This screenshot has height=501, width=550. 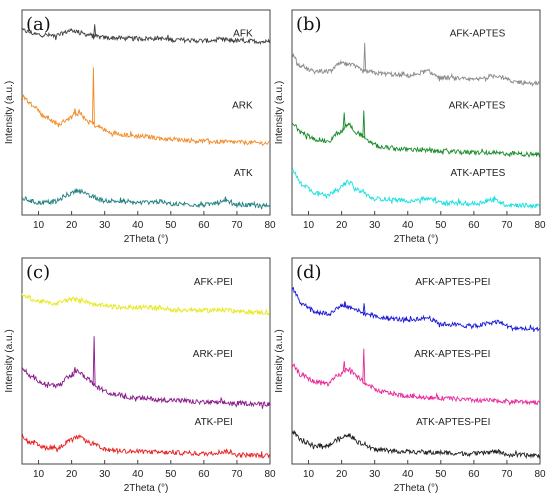 I want to click on series-line-ark-aptes-pei, so click(x=416, y=384).